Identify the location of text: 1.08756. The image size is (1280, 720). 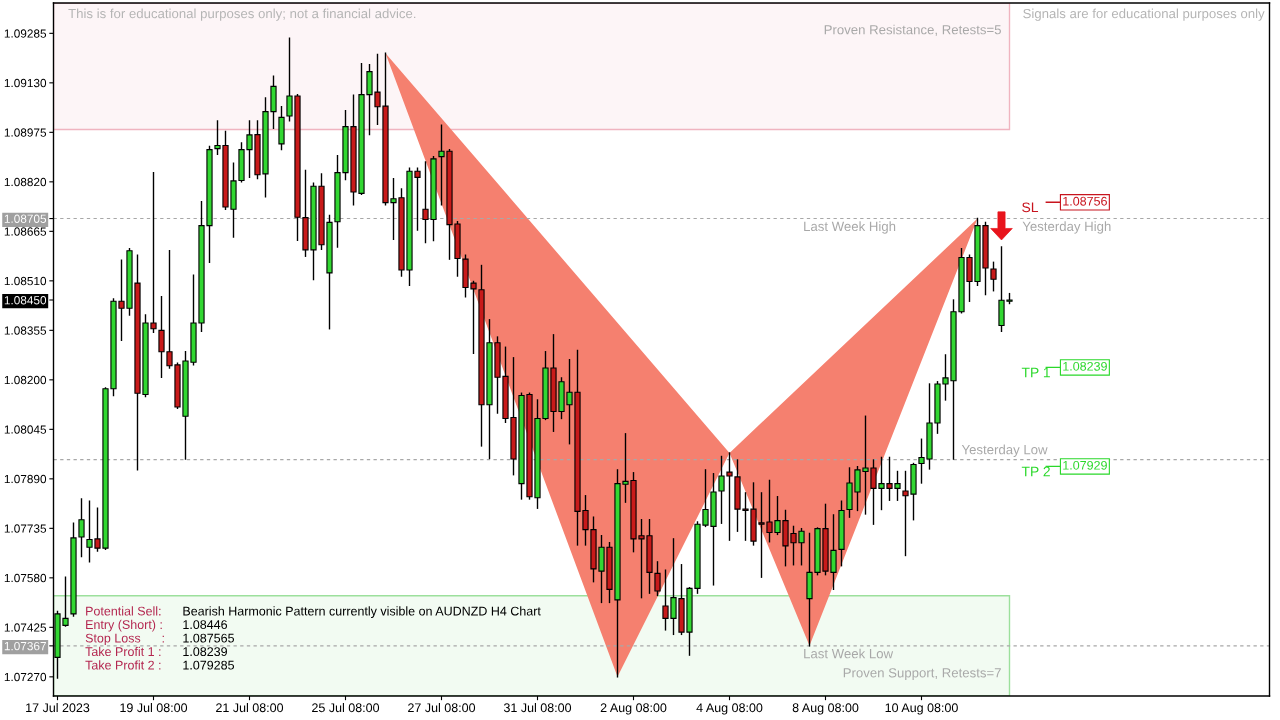
(1085, 201).